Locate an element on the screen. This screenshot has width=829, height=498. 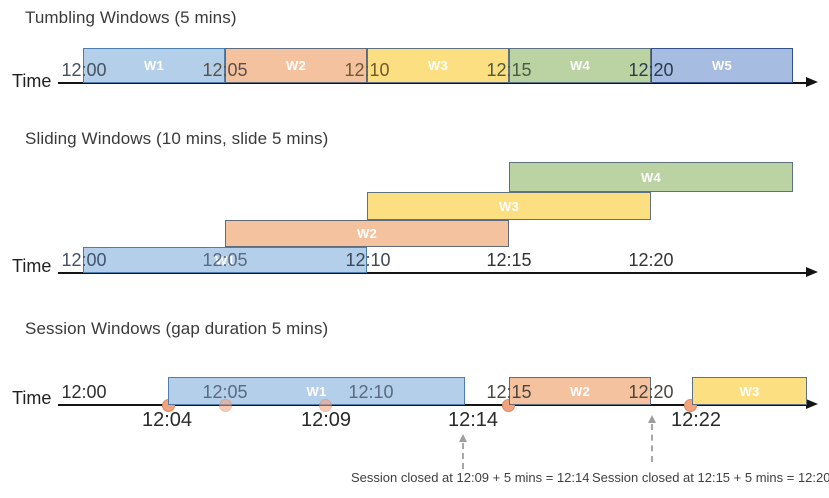
tumbling-section-title: Tumbling Windows (5 mins) is located at coordinates (131, 17).